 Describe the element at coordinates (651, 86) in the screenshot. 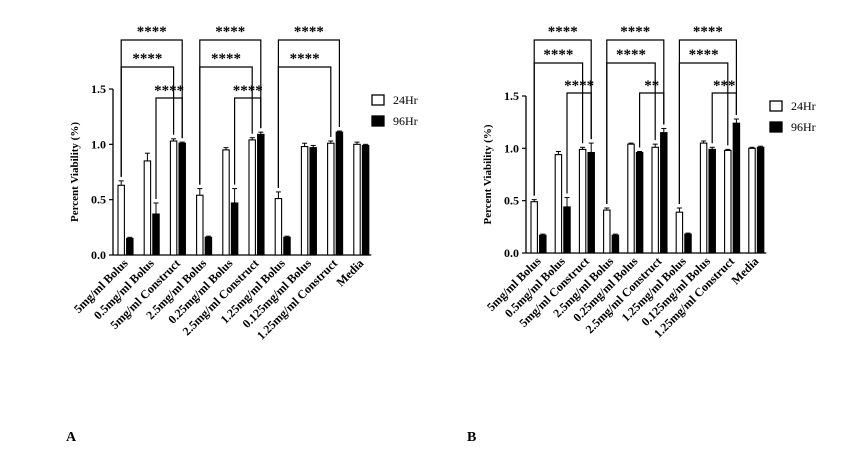

I see `significance-stars: **` at that location.